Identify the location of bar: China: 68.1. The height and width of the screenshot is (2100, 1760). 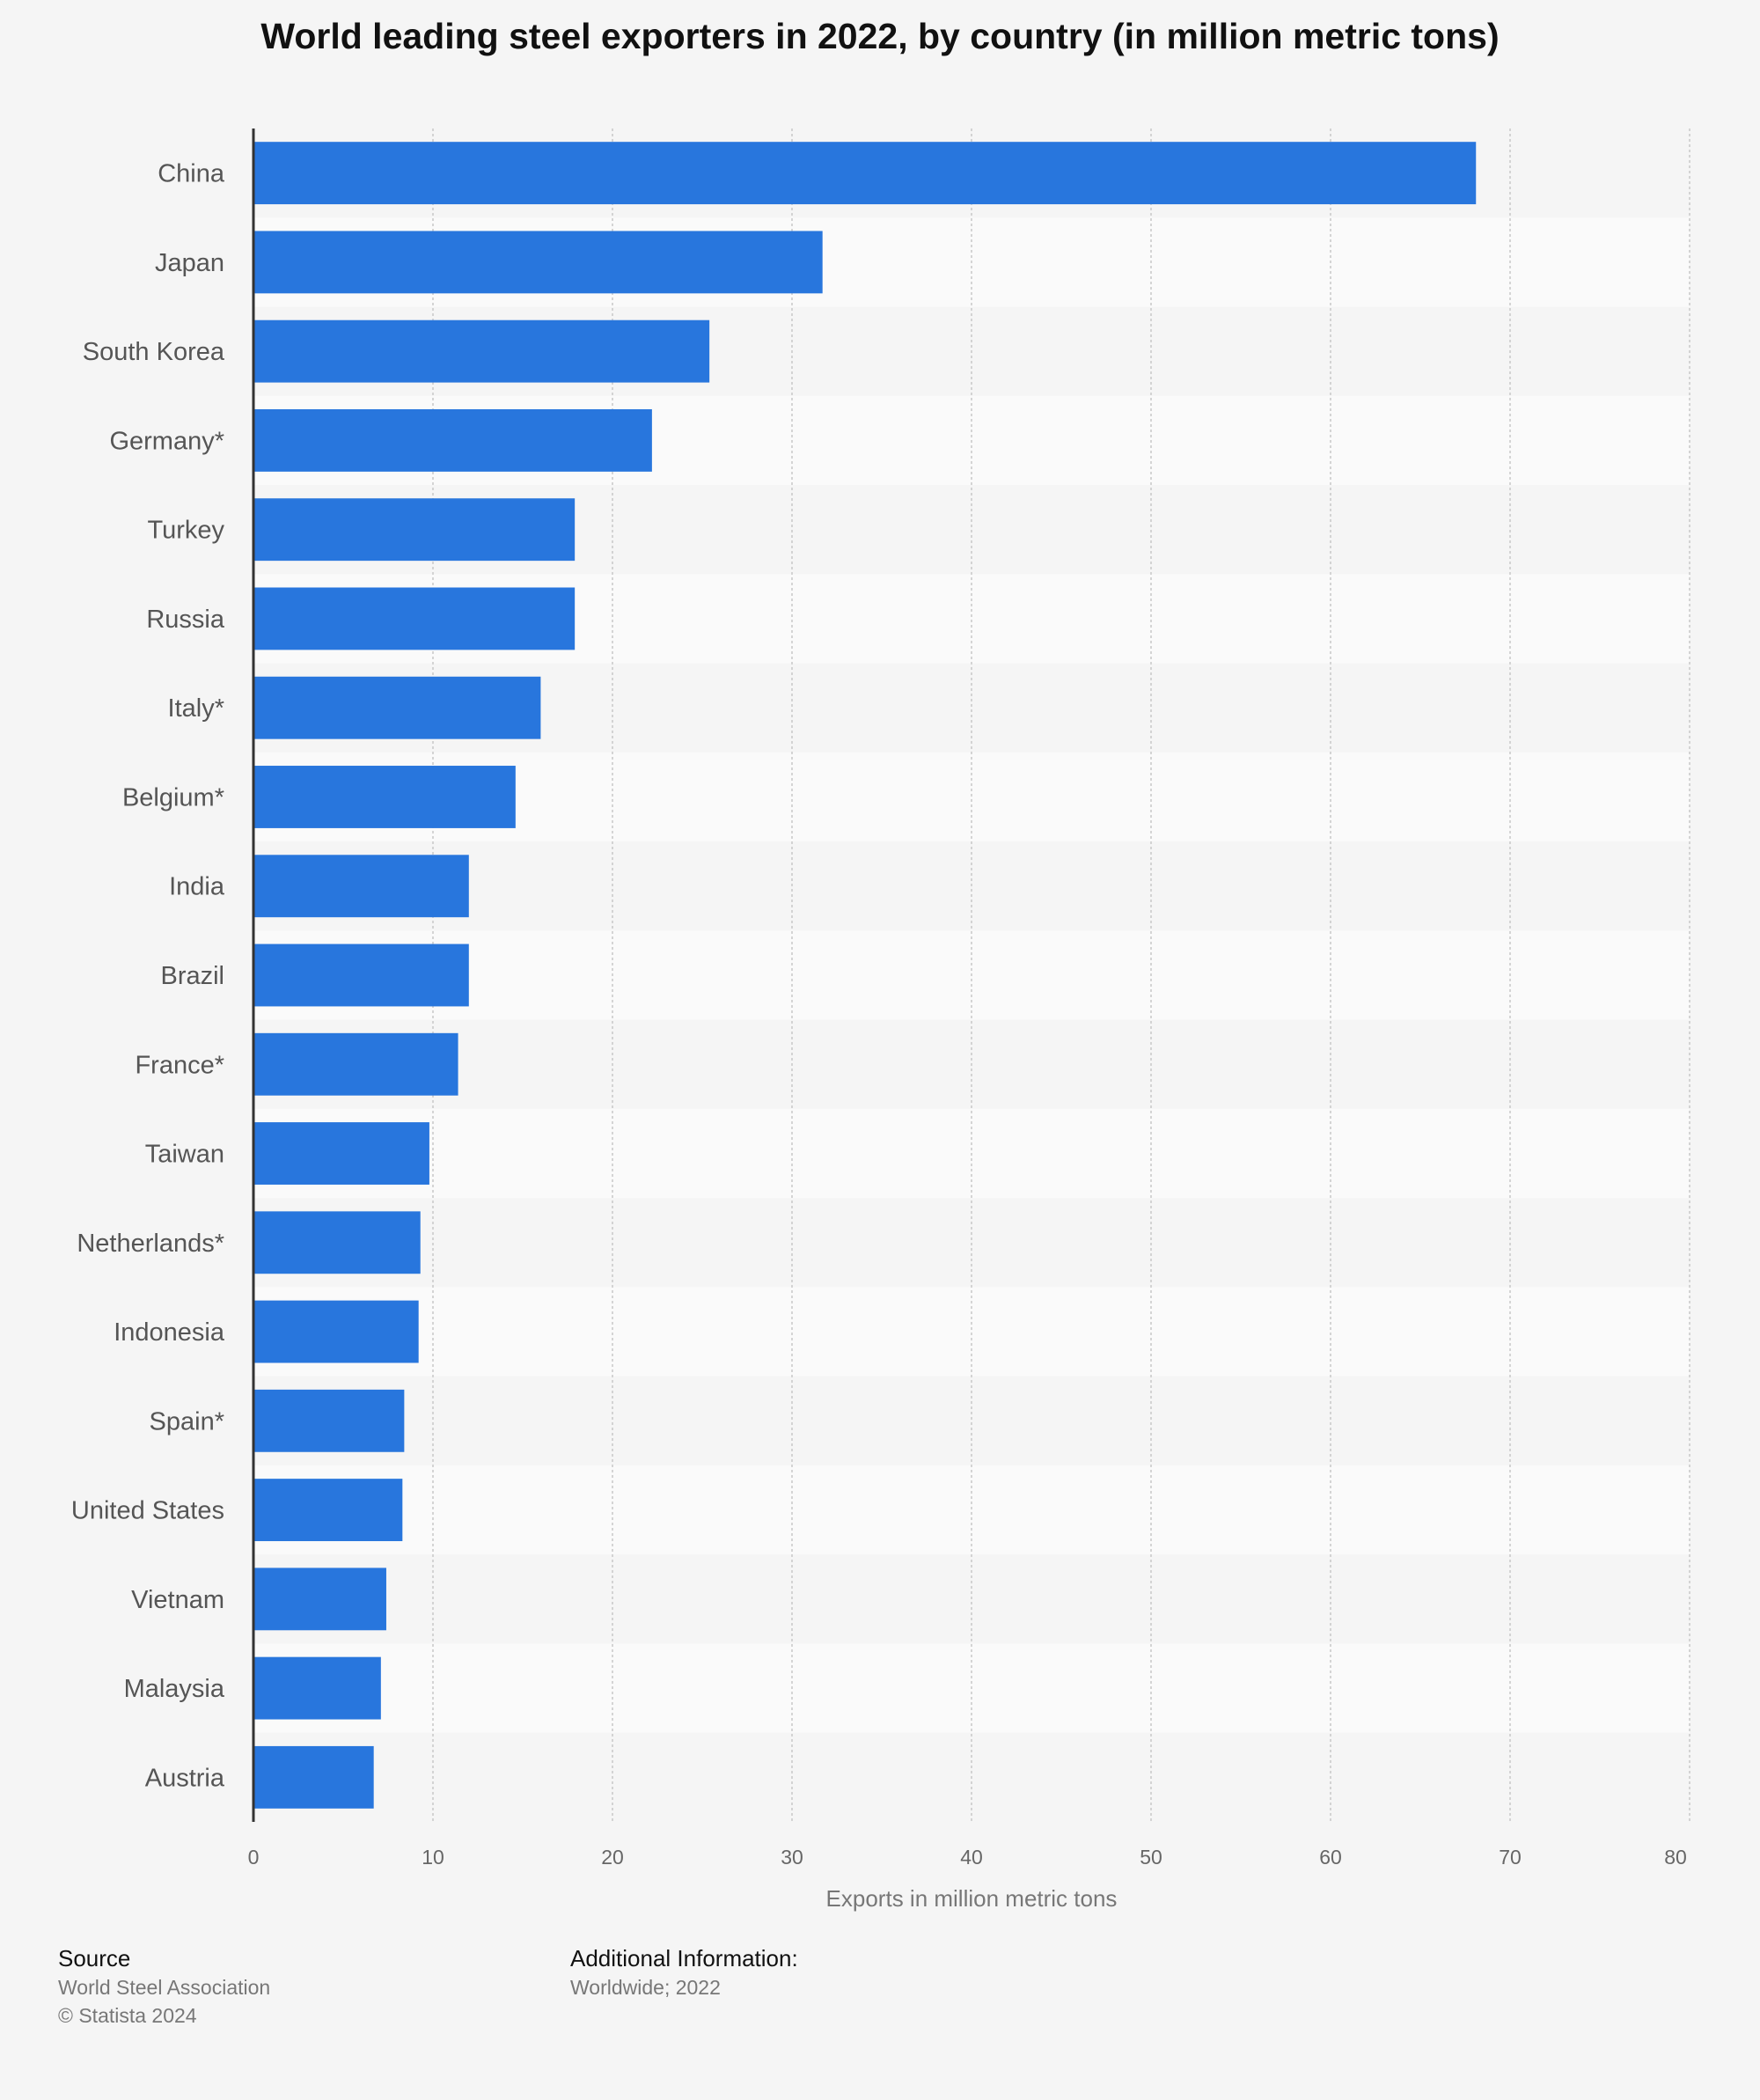
(865, 173).